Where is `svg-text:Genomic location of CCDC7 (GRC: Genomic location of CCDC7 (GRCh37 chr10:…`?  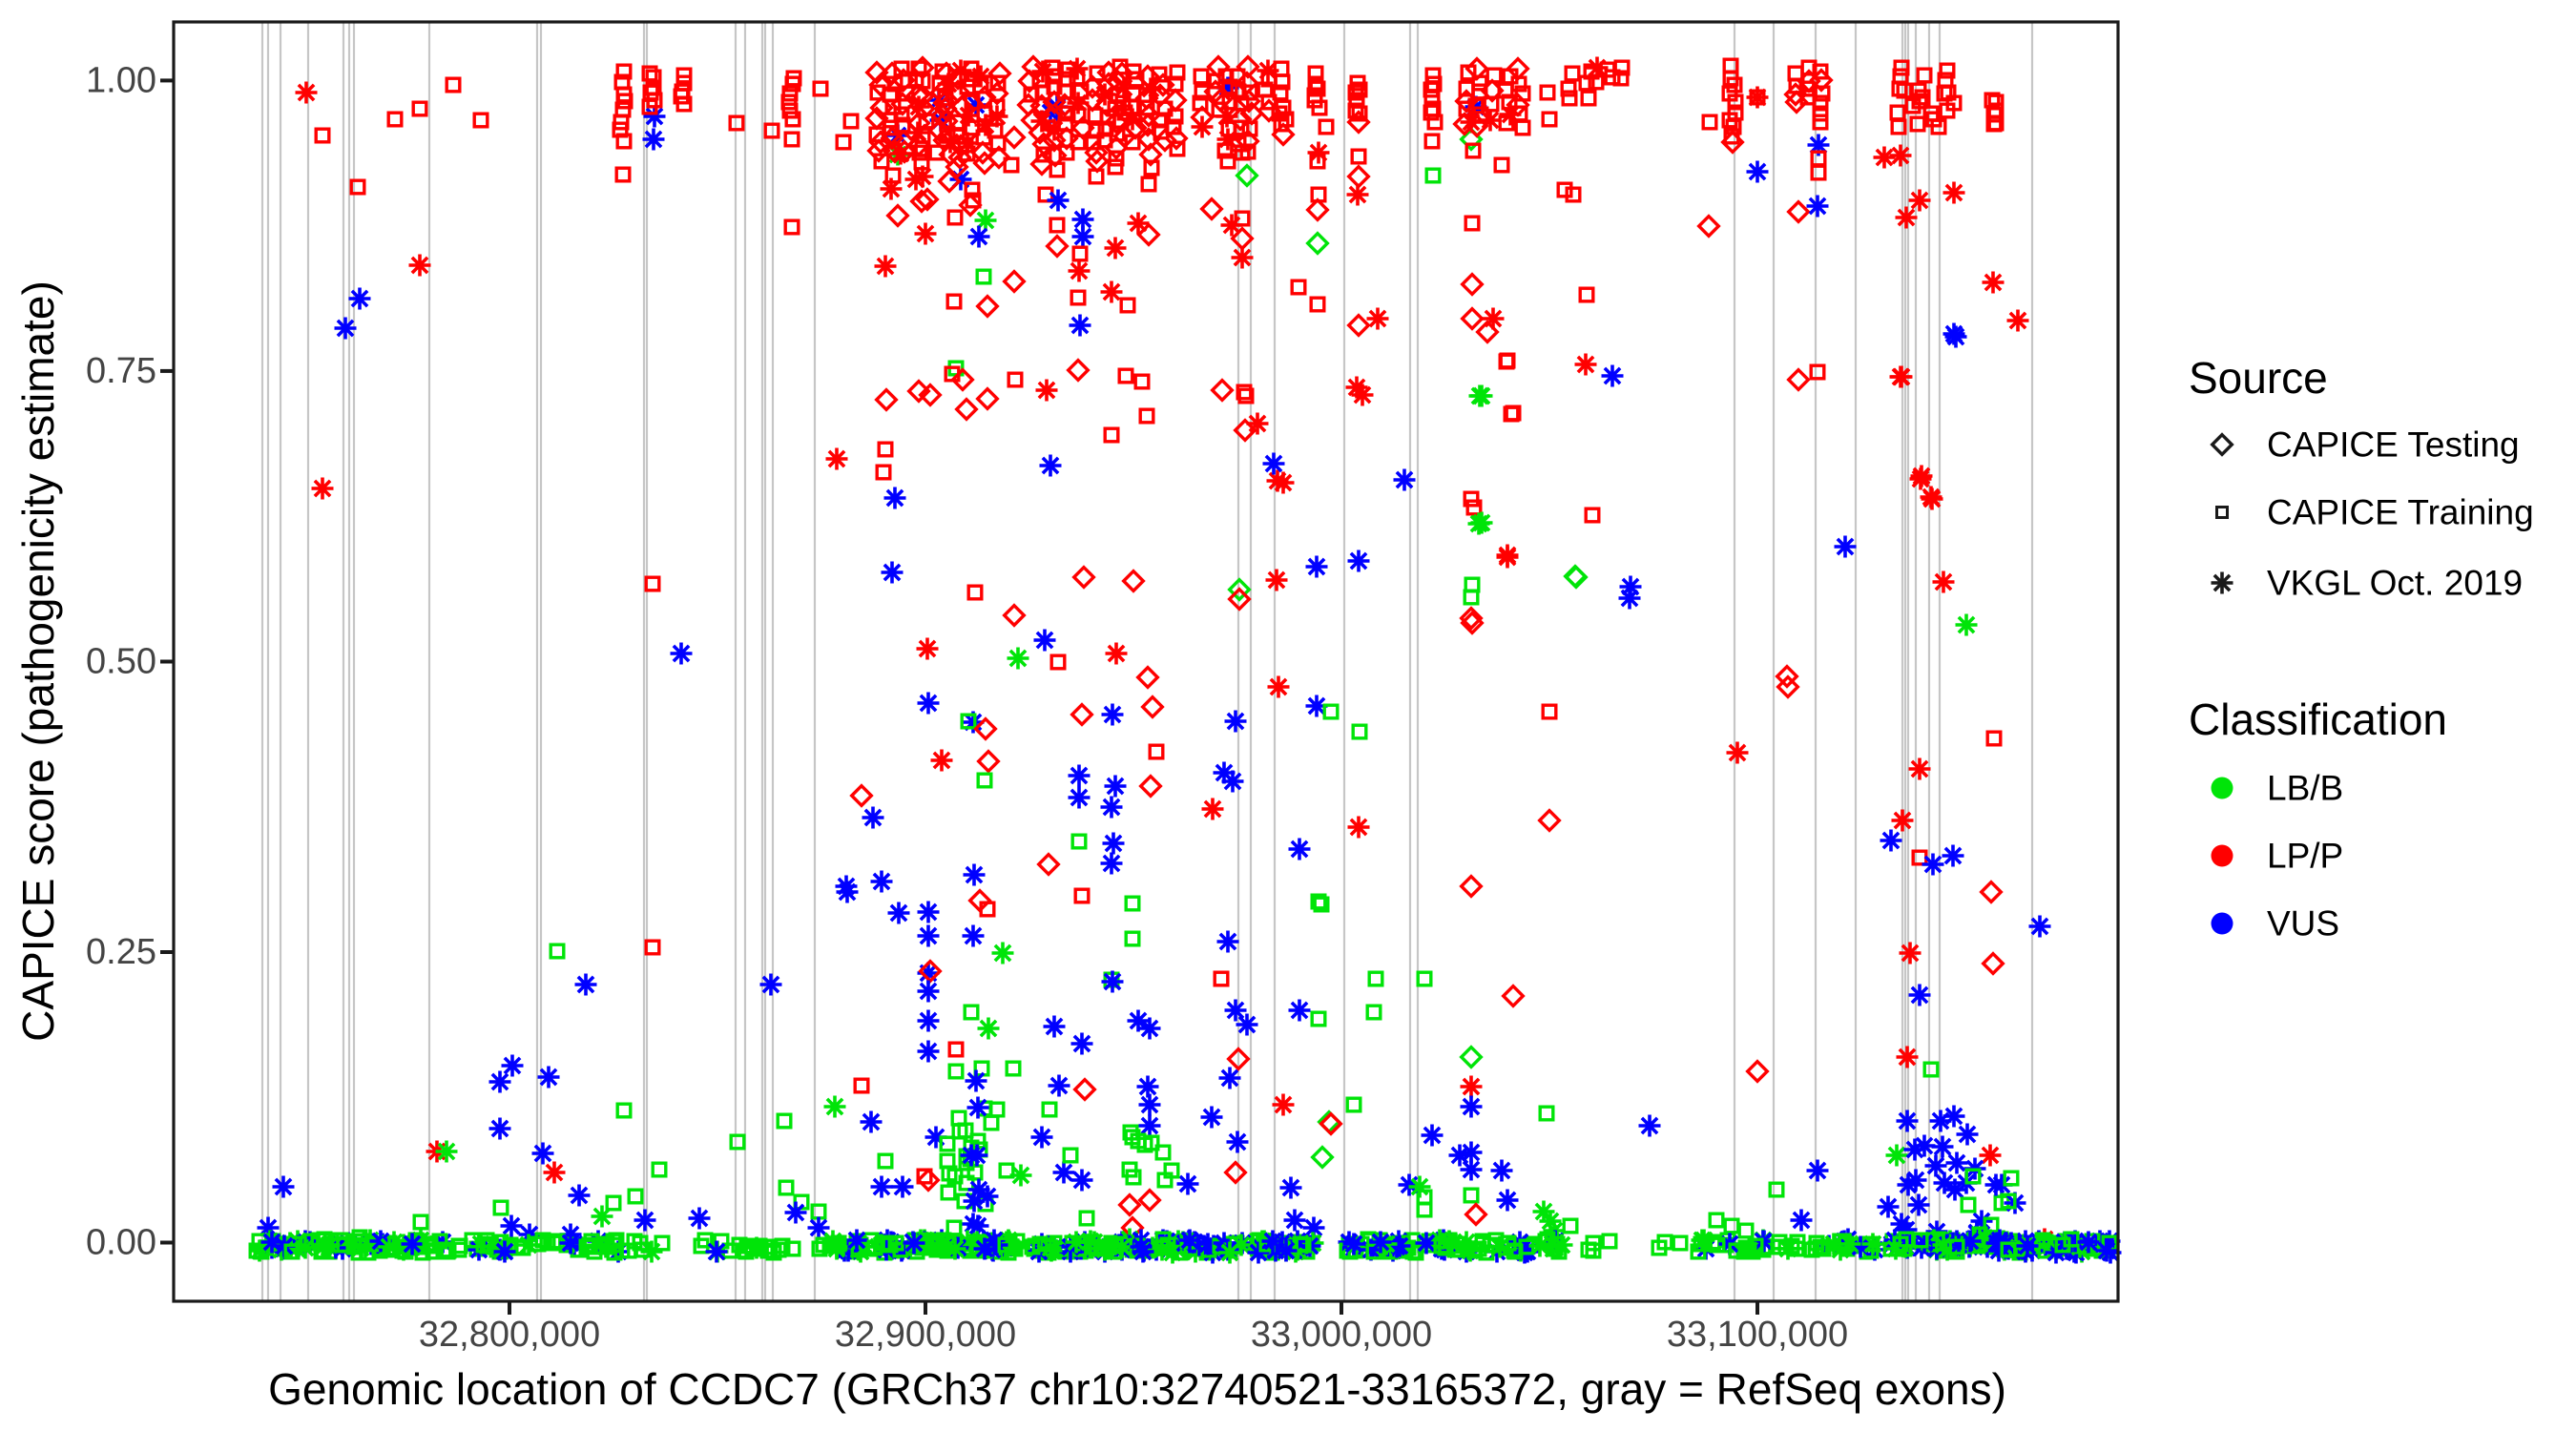 svg-text:Genomic location of CCDC7 (GRC: Genomic location of CCDC7 (GRCh37 chr10:… is located at coordinates (1137, 1389).